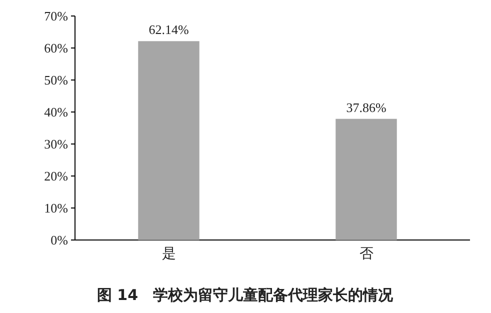  What do you see at coordinates (56, 16) in the screenshot?
I see `y-tick-label: 70%` at bounding box center [56, 16].